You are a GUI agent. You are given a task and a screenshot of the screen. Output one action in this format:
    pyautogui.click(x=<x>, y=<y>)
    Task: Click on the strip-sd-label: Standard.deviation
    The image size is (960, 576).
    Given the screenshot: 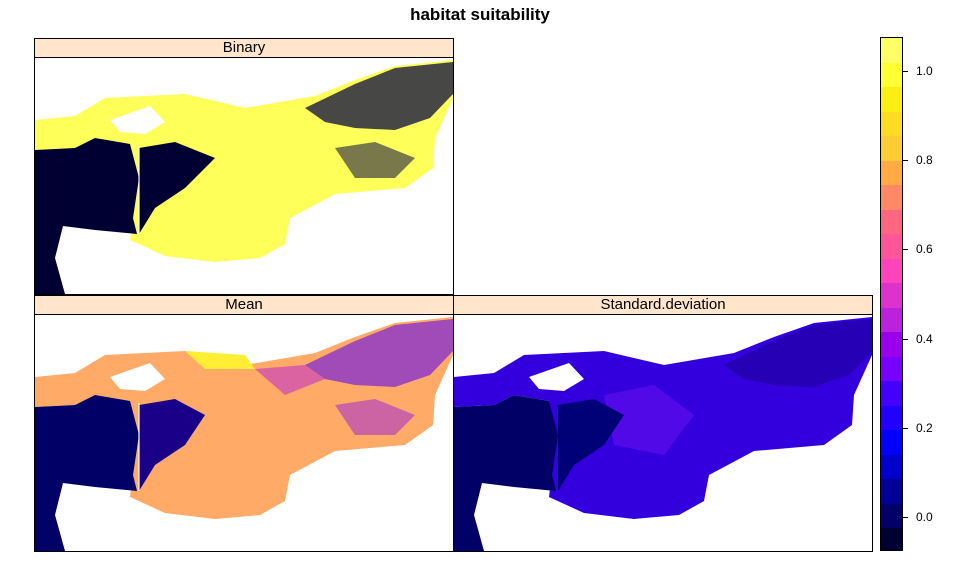 What is the action you would take?
    pyautogui.click(x=663, y=304)
    